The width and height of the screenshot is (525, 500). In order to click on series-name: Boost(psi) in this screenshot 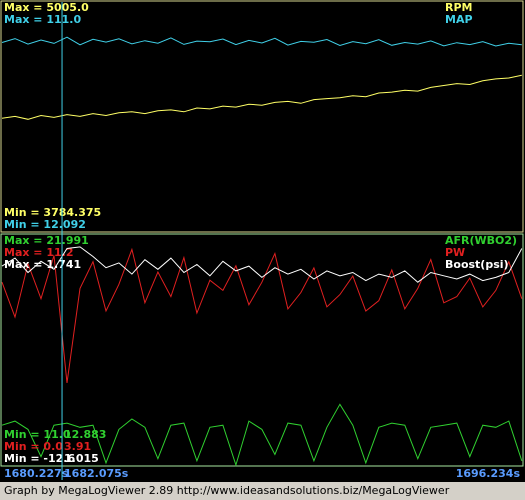, I will do `click(477, 264)`.